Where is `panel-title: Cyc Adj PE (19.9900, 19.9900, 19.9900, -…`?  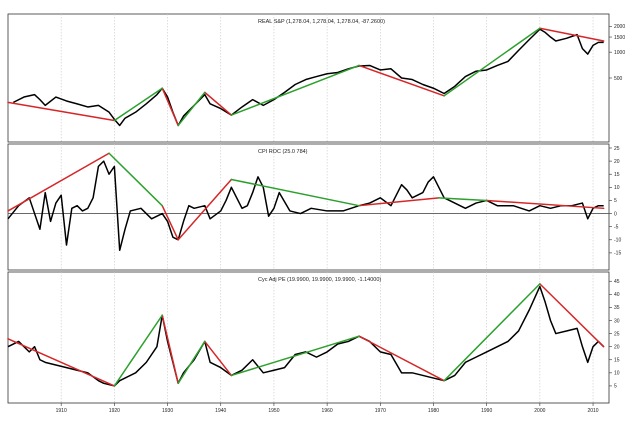 panel-title: Cyc Adj PE (19.9900, 19.9900, 19.9900, -… is located at coordinates (319, 280).